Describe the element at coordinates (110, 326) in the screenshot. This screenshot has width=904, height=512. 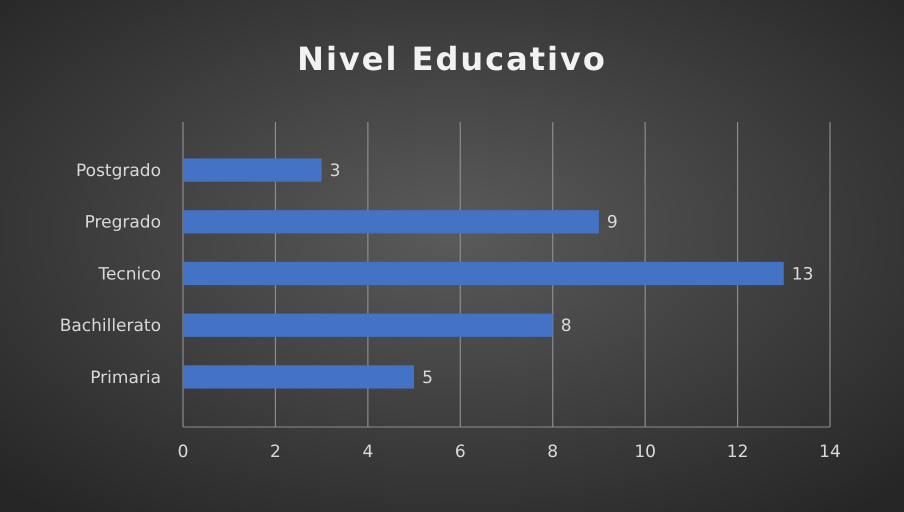
I see `y-tick-label: Bachillerato` at that location.